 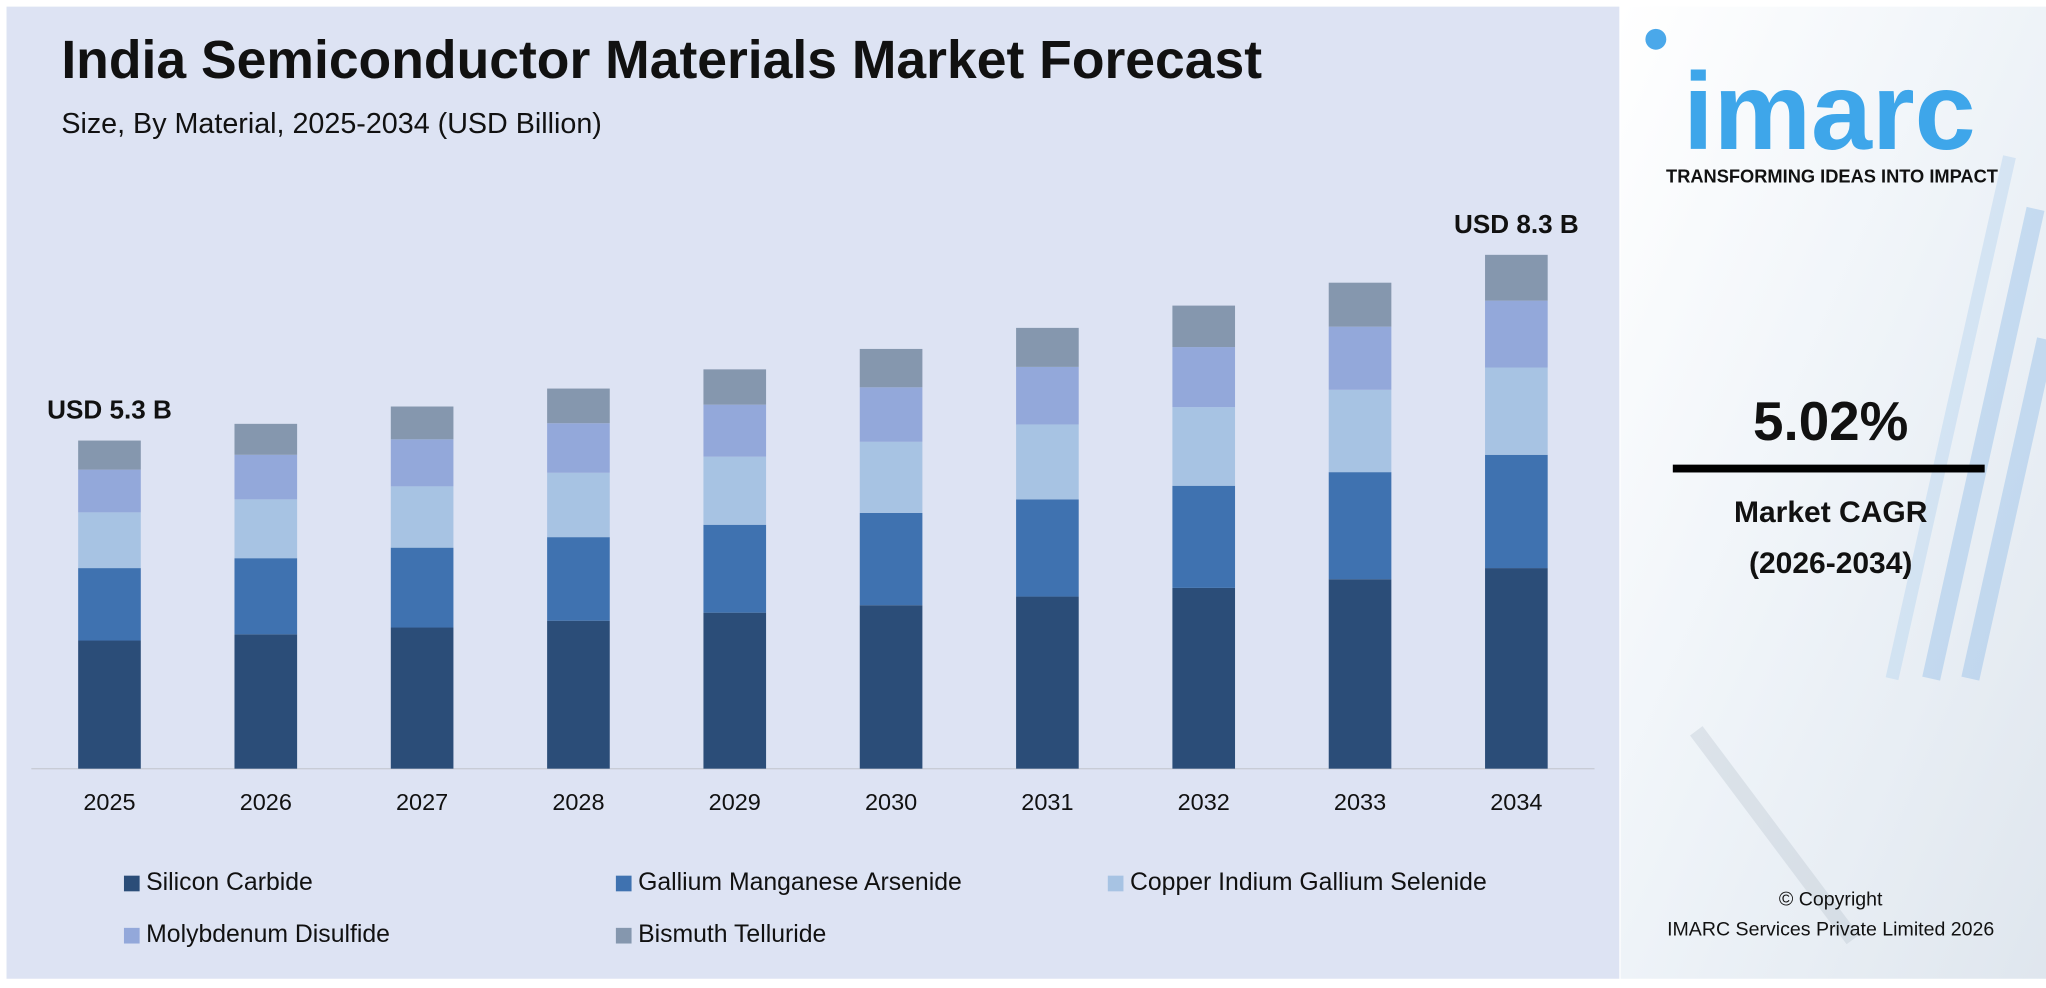 What do you see at coordinates (1830, 563) in the screenshot?
I see `cagr-period: (2026-2034)` at bounding box center [1830, 563].